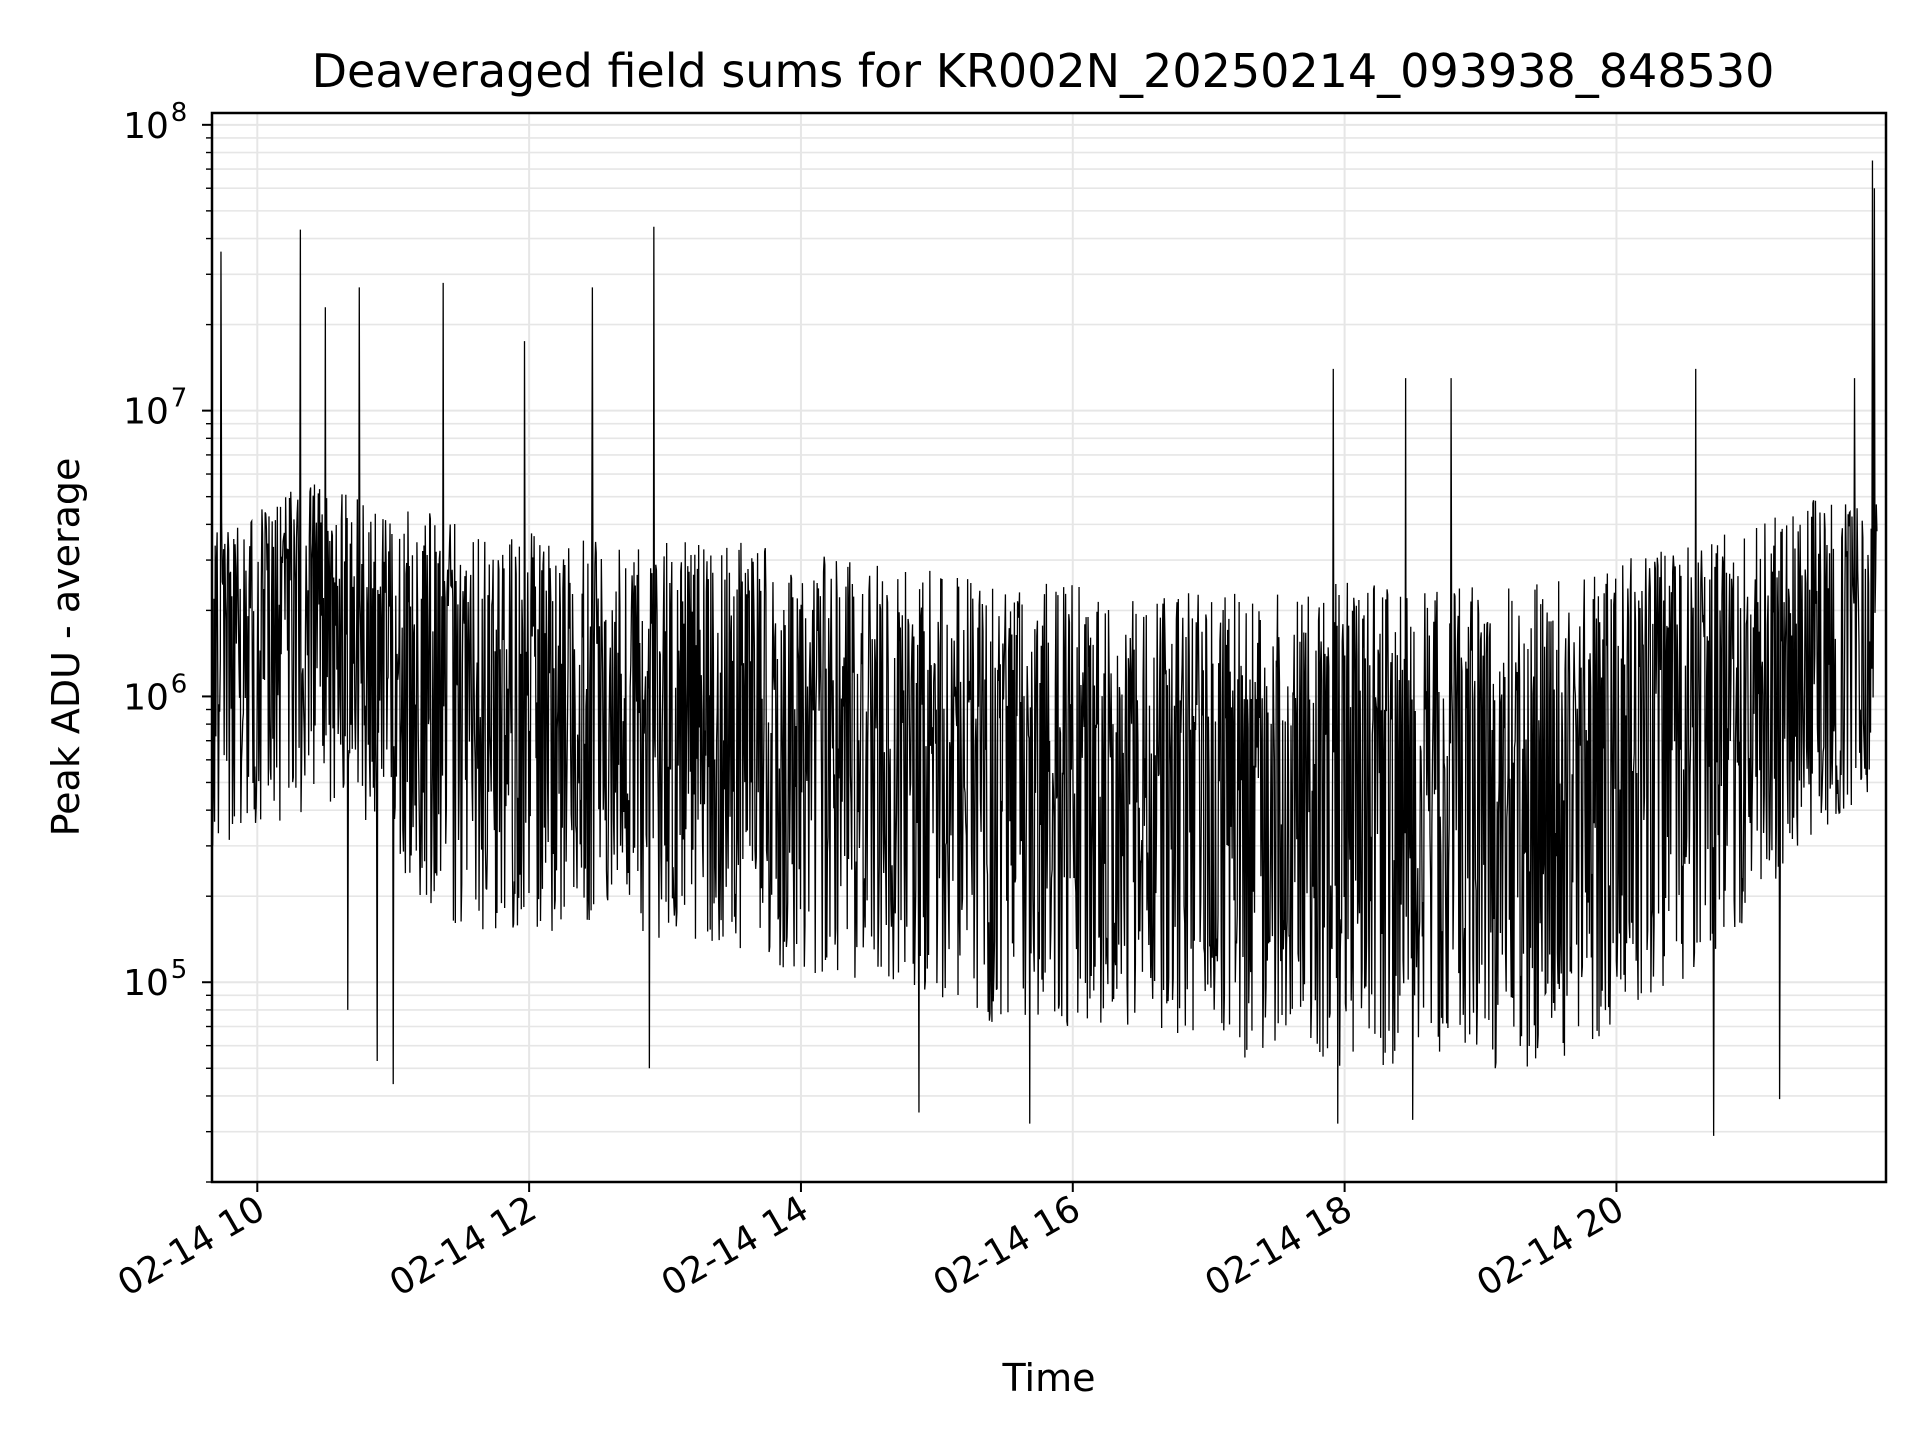  What do you see at coordinates (179, 399) in the screenshot?
I see `y-tick-exponent: 7` at bounding box center [179, 399].